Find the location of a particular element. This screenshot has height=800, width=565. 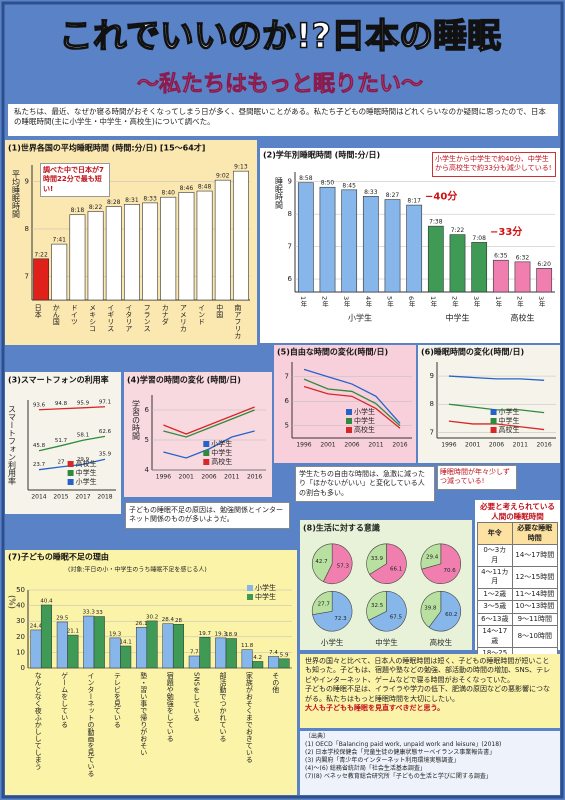

data-label: 40.4 is located at coordinates (46, 601).